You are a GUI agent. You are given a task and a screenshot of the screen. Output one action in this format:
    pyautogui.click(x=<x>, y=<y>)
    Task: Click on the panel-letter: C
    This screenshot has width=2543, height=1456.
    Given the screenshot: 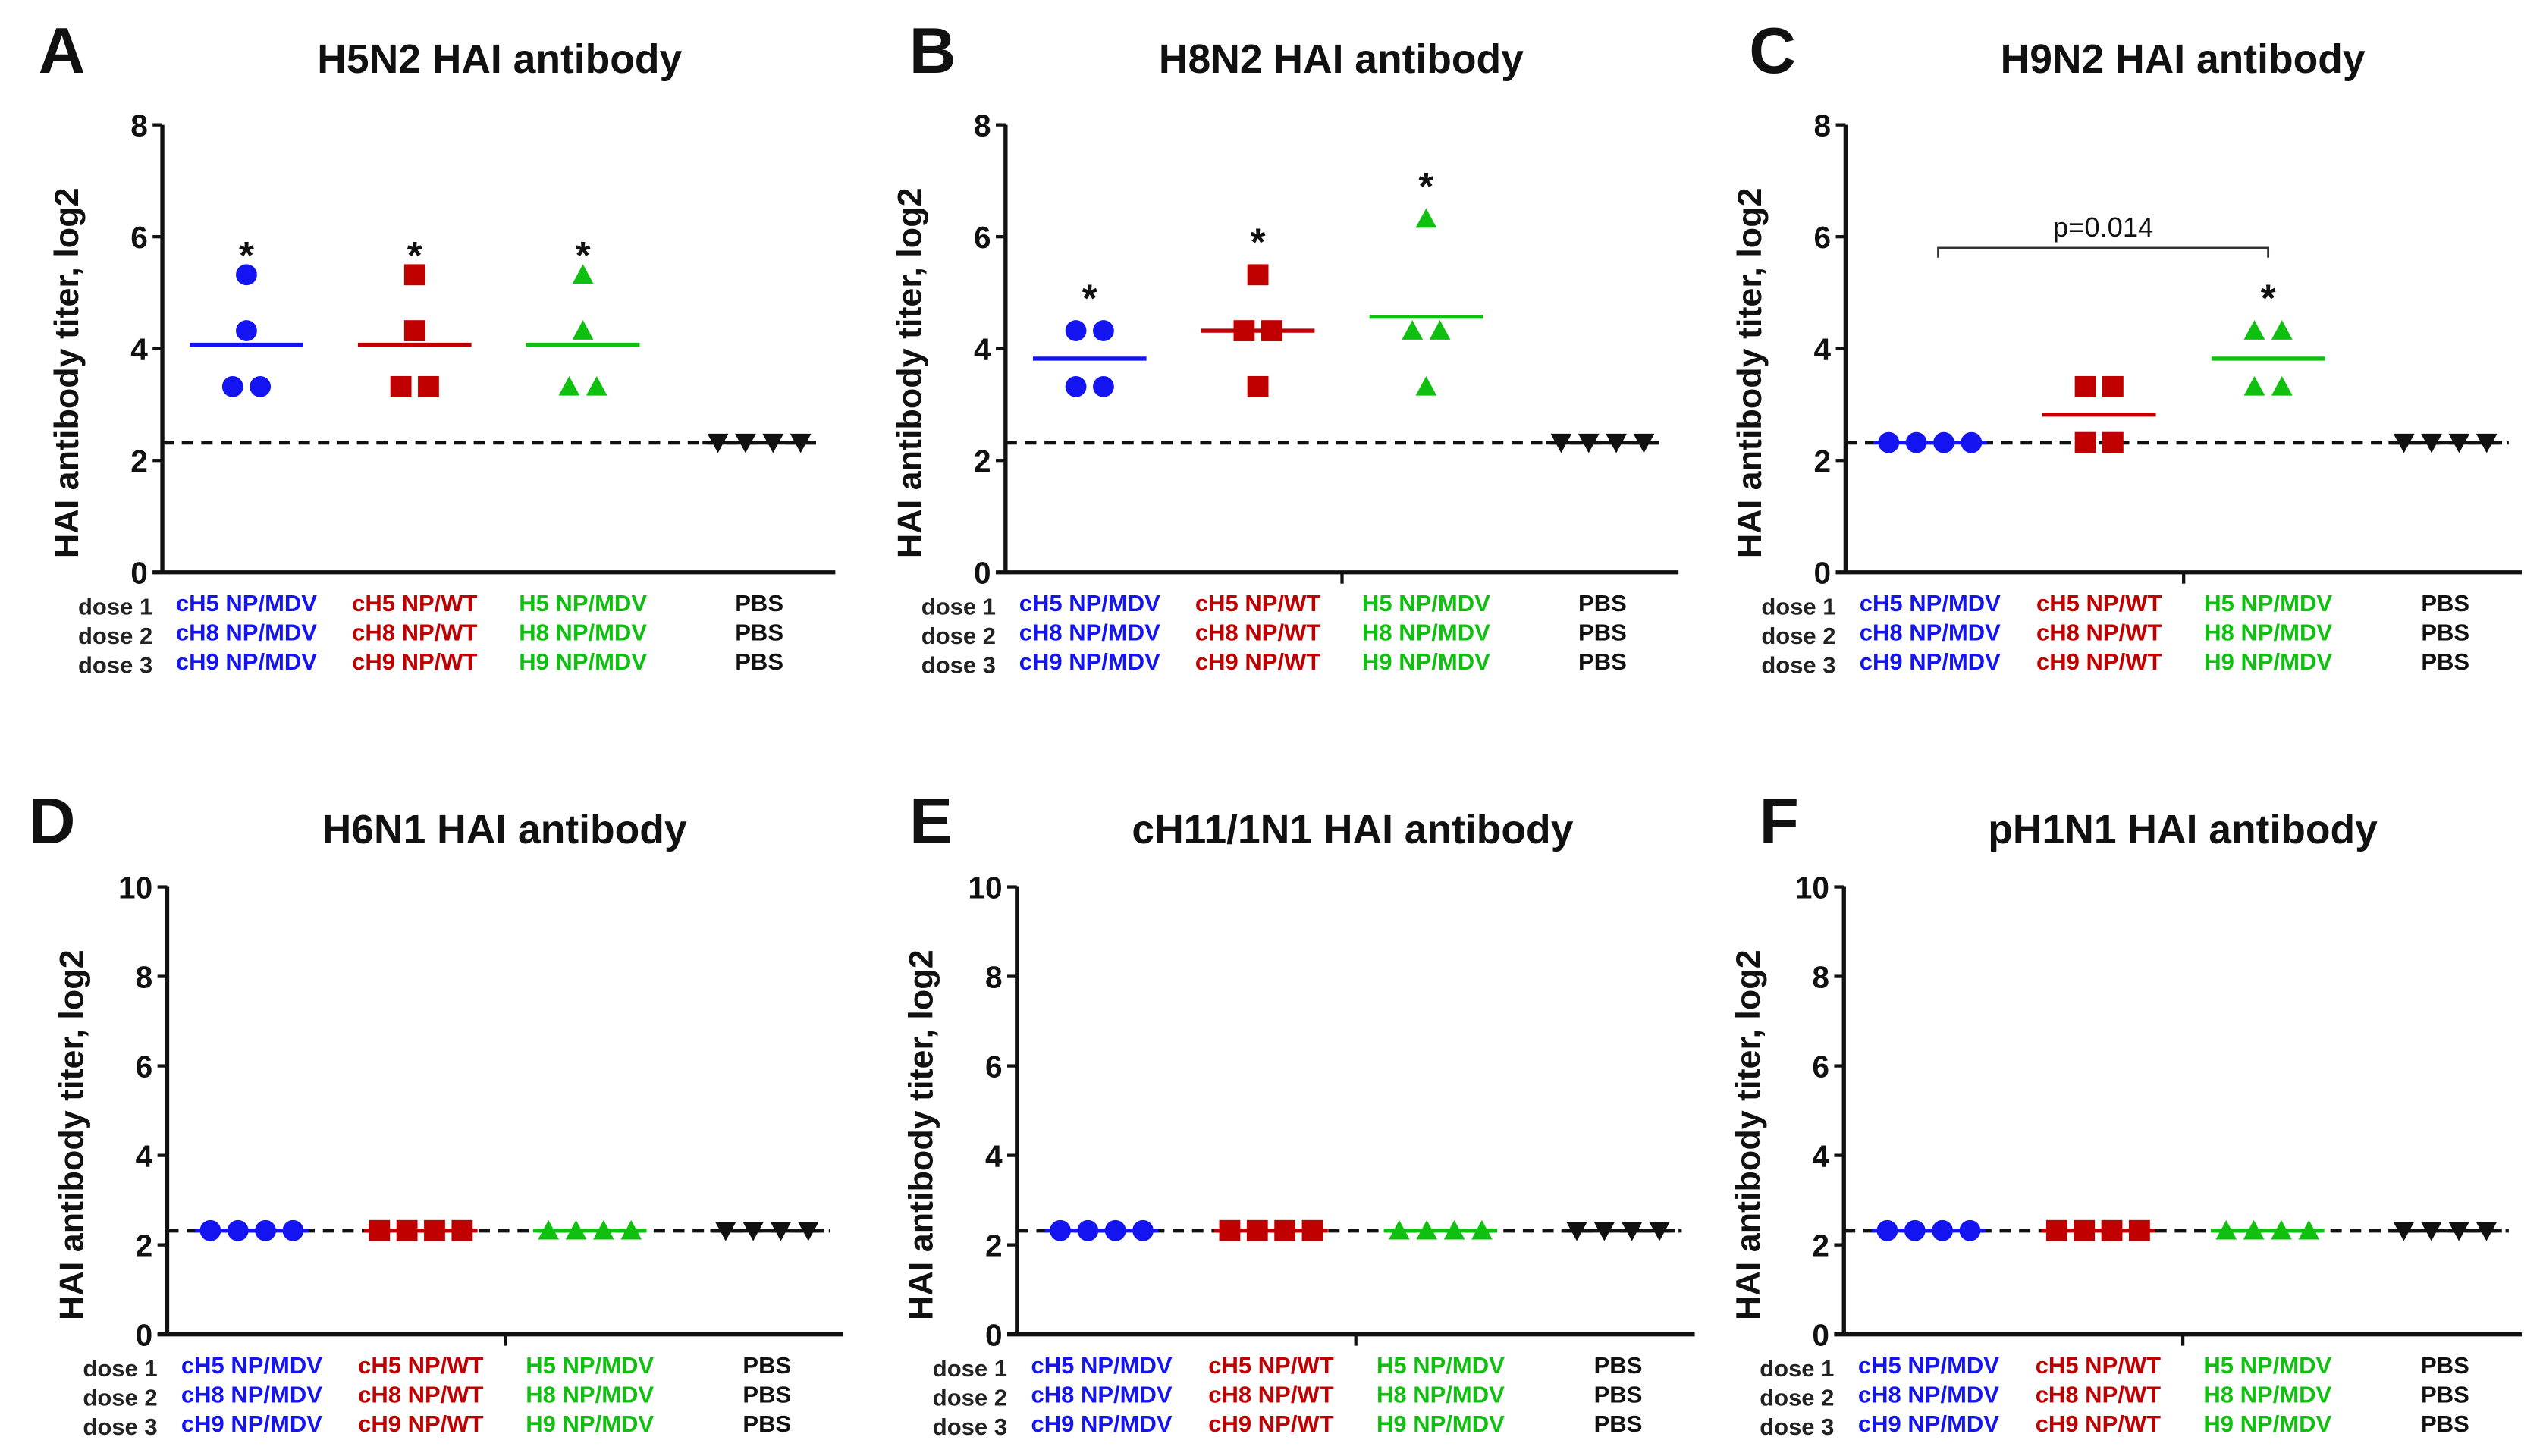 What is the action you would take?
    pyautogui.click(x=1772, y=51)
    